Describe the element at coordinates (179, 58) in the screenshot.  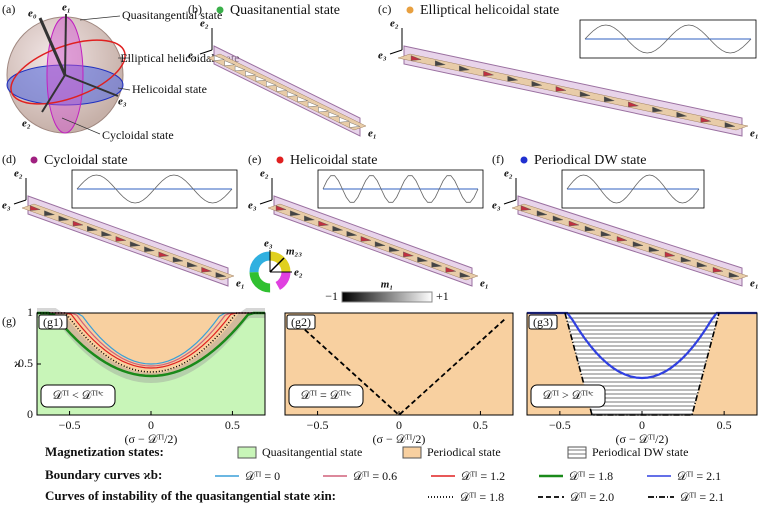
I see `state-label: Elliptical helicoidal state` at that location.